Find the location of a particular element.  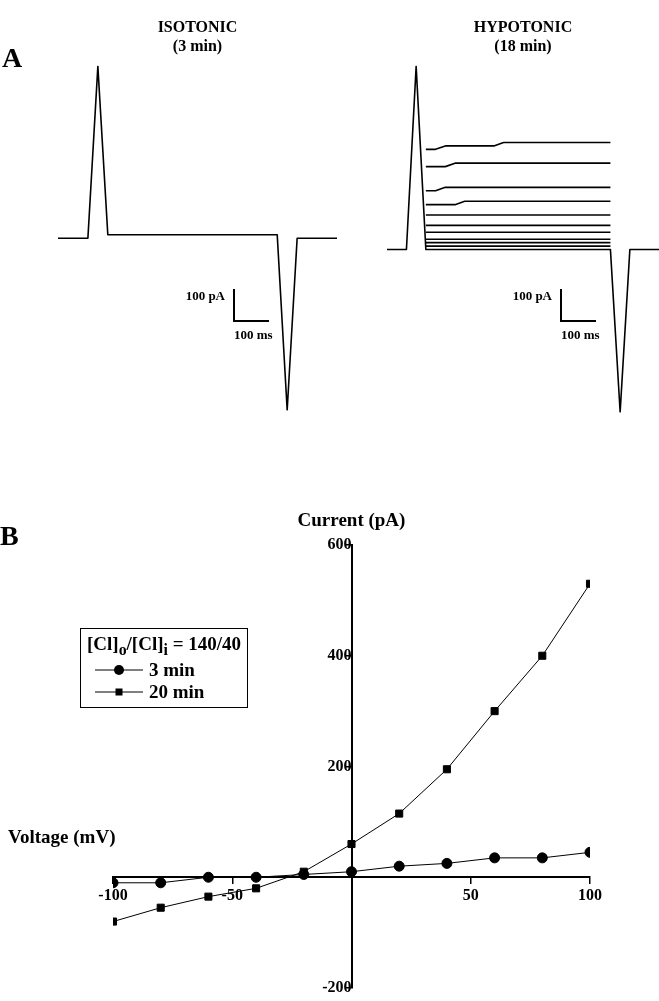

text: B is located at coordinates (9, 536).